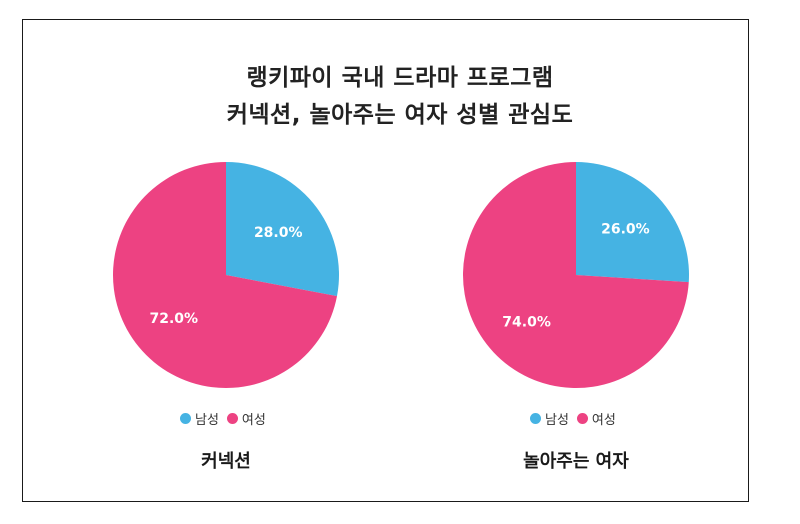  What do you see at coordinates (625, 230) in the screenshot?
I see `pie-data-label-male: 26.0%` at bounding box center [625, 230].